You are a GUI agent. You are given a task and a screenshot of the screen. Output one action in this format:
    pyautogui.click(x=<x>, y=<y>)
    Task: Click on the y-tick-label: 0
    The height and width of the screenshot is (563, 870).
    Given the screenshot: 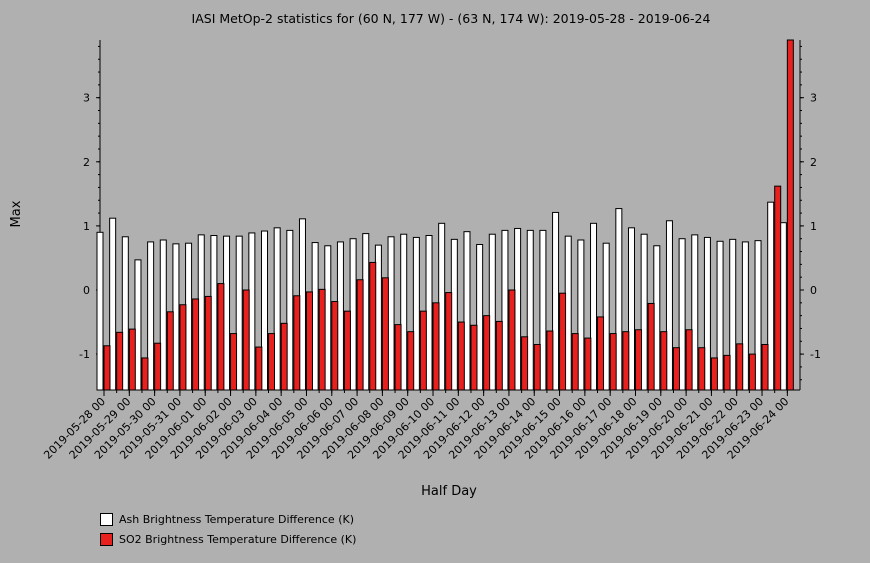 What is the action you would take?
    pyautogui.click(x=86, y=290)
    